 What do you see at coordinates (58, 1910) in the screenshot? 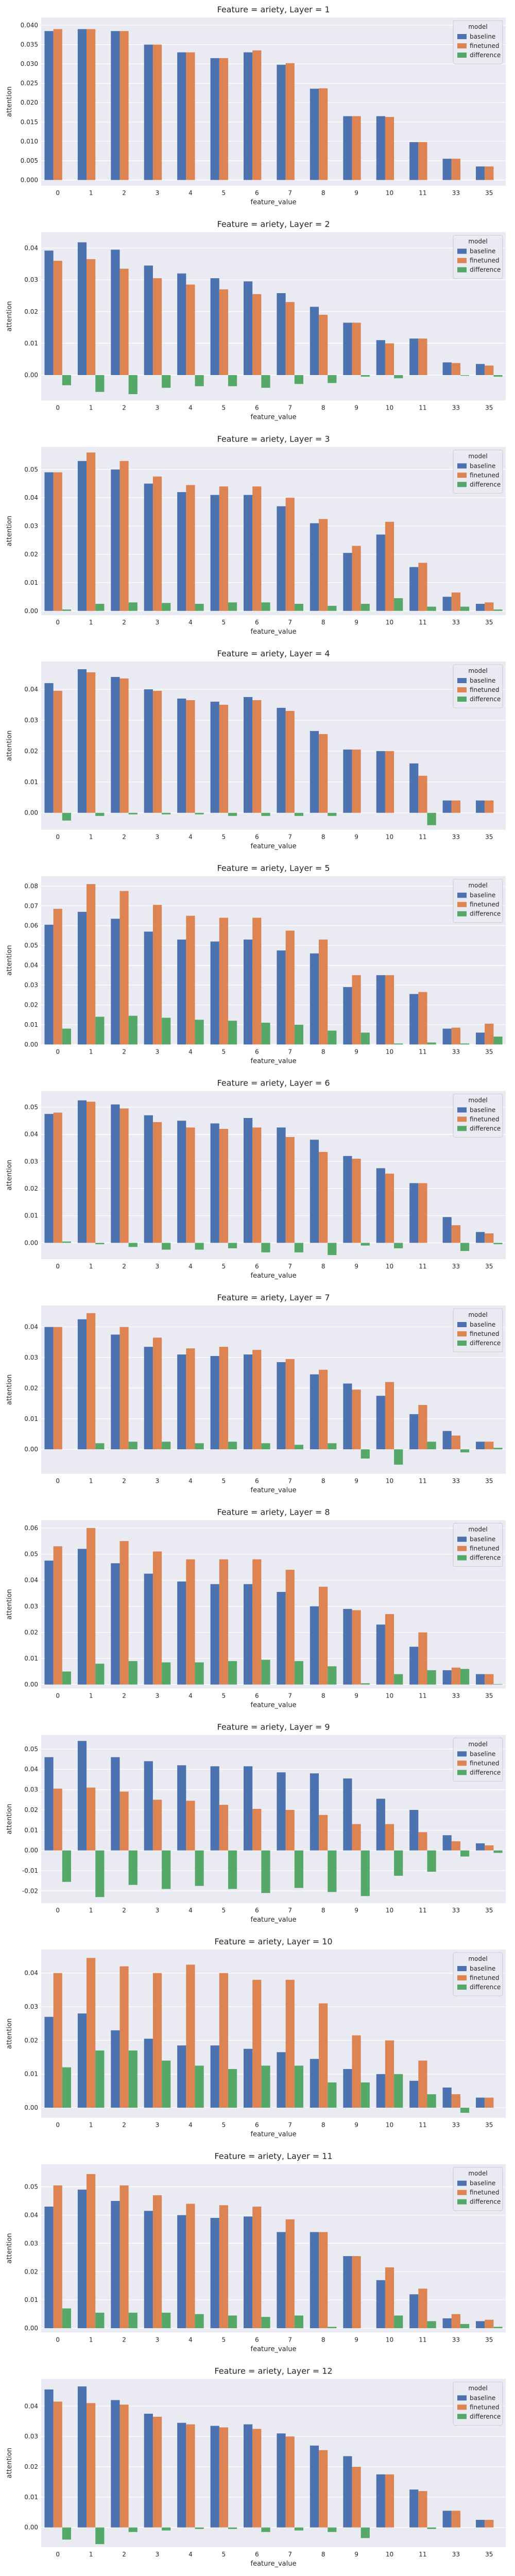
I see `x-tick-label: 0` at bounding box center [58, 1910].